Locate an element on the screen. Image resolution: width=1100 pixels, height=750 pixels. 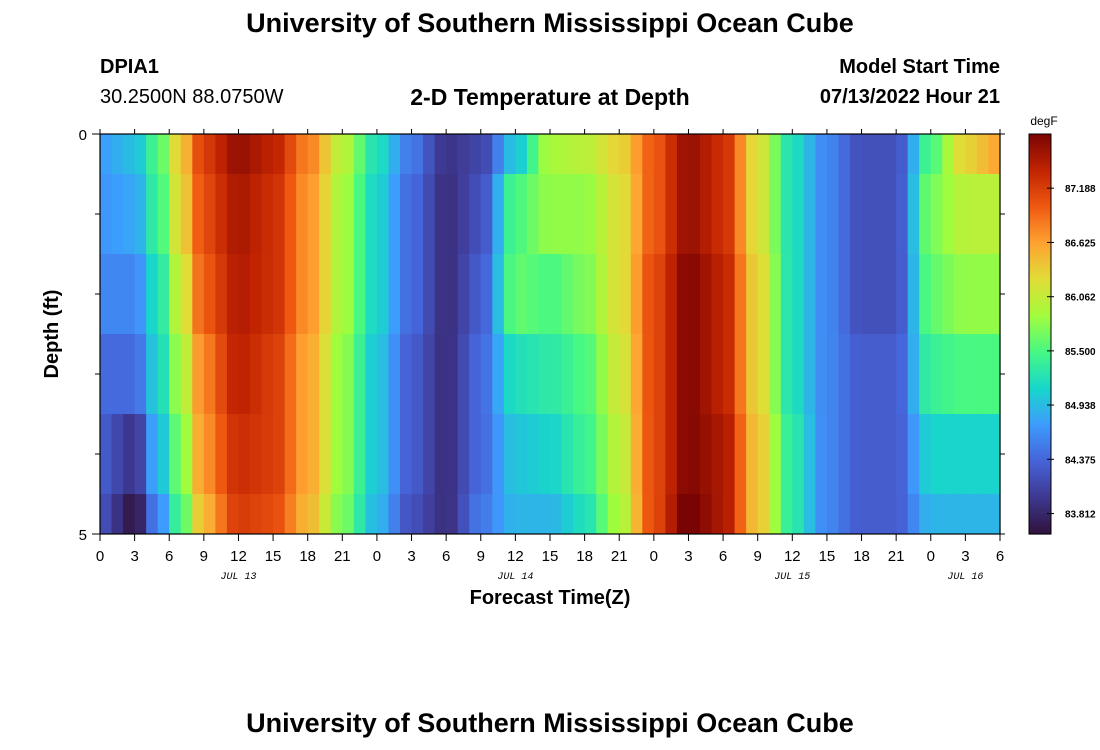
x-tick-label: 21 is located at coordinates (342, 556).